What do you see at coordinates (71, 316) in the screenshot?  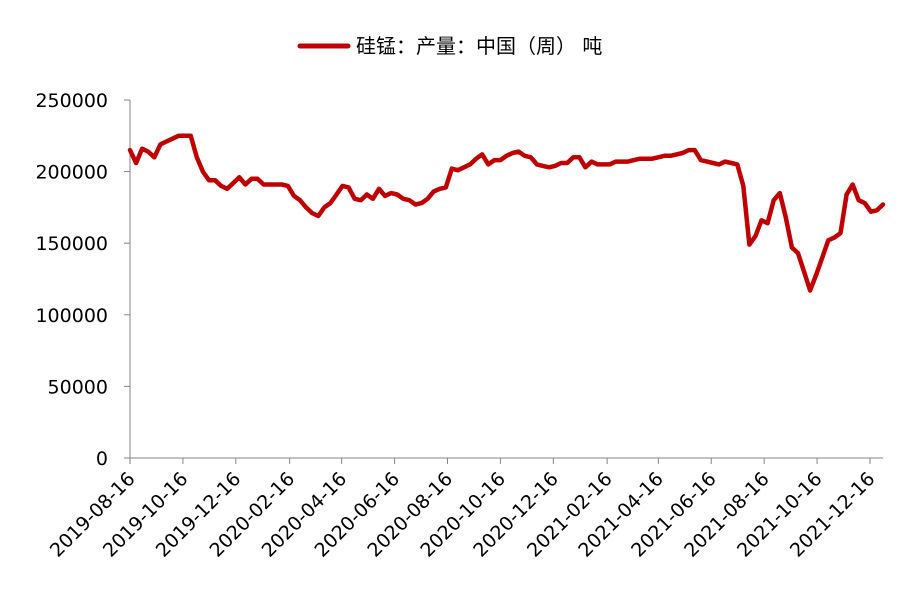 I see `y-tick-label: 100000` at bounding box center [71, 316].